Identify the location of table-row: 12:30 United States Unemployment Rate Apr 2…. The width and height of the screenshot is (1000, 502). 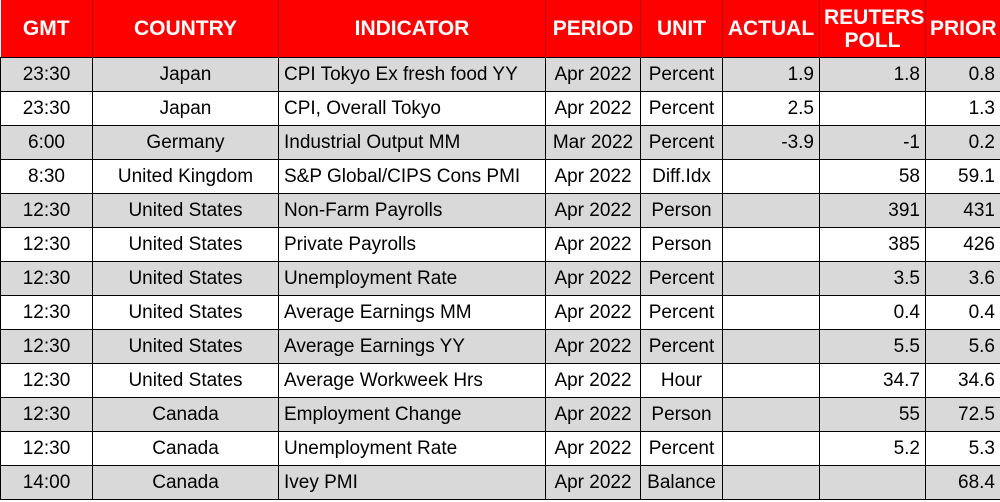
(500, 278).